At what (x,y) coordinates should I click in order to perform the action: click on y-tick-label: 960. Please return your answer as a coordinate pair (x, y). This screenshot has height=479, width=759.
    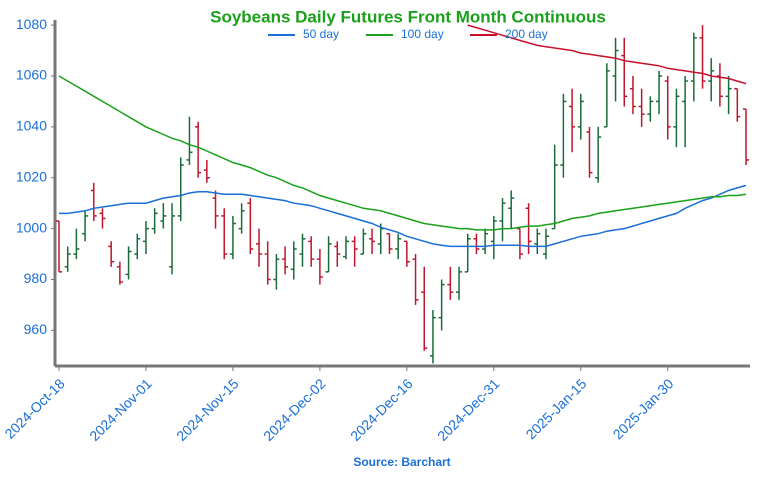
    Looking at the image, I should click on (36, 329).